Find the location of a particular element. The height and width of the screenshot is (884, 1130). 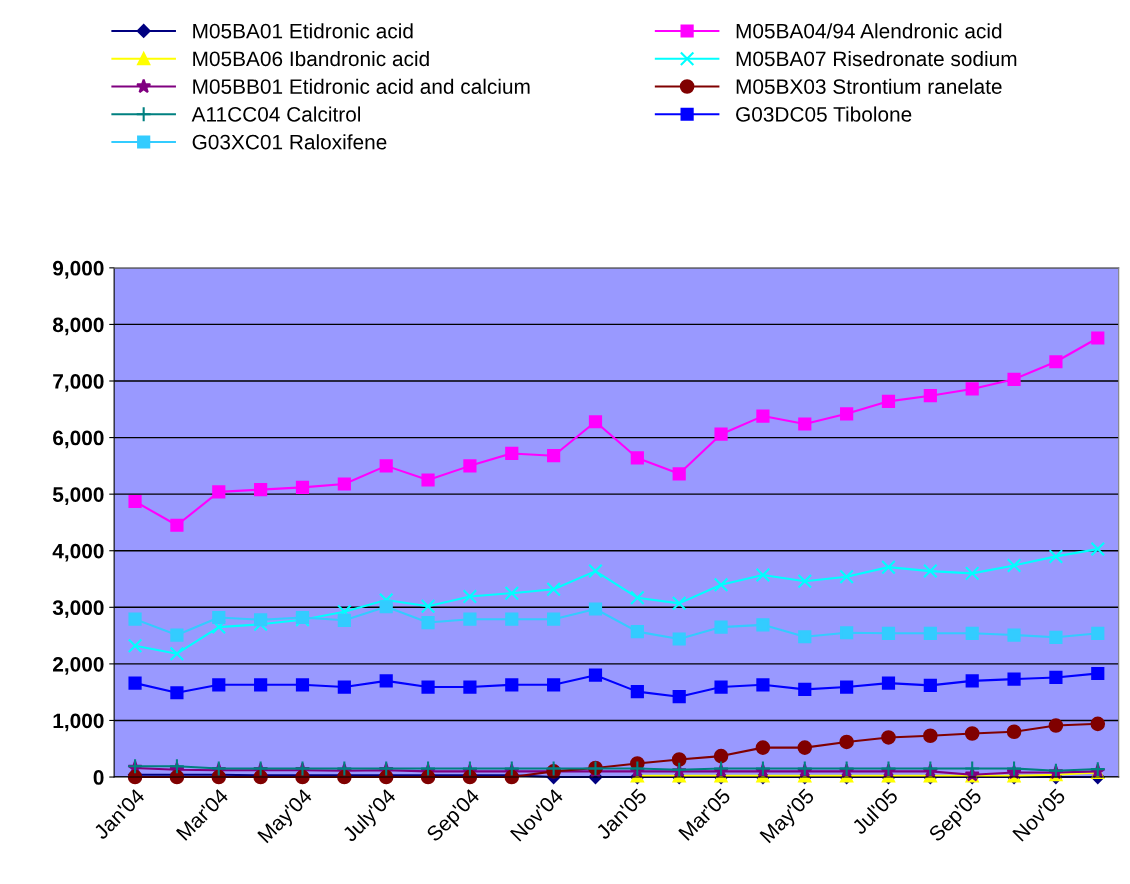

legend-label: M05BA06 Ibandronic acid is located at coordinates (311, 58).